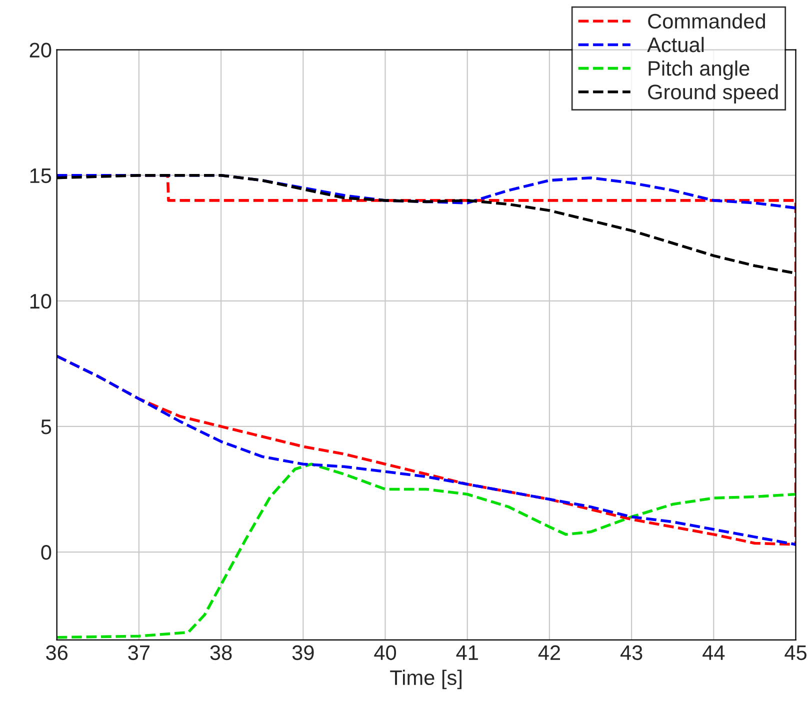 This screenshot has height=711, width=812. What do you see at coordinates (41, 301) in the screenshot?
I see `y-tick-label: 10` at bounding box center [41, 301].